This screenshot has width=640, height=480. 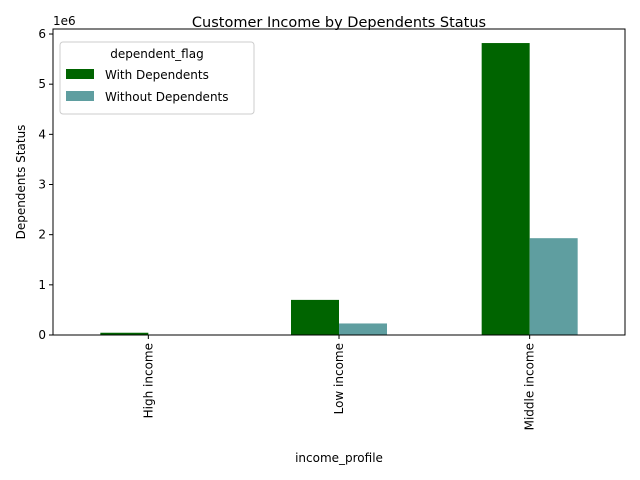 I want to click on y-tick-label-2: 2, so click(x=42, y=235).